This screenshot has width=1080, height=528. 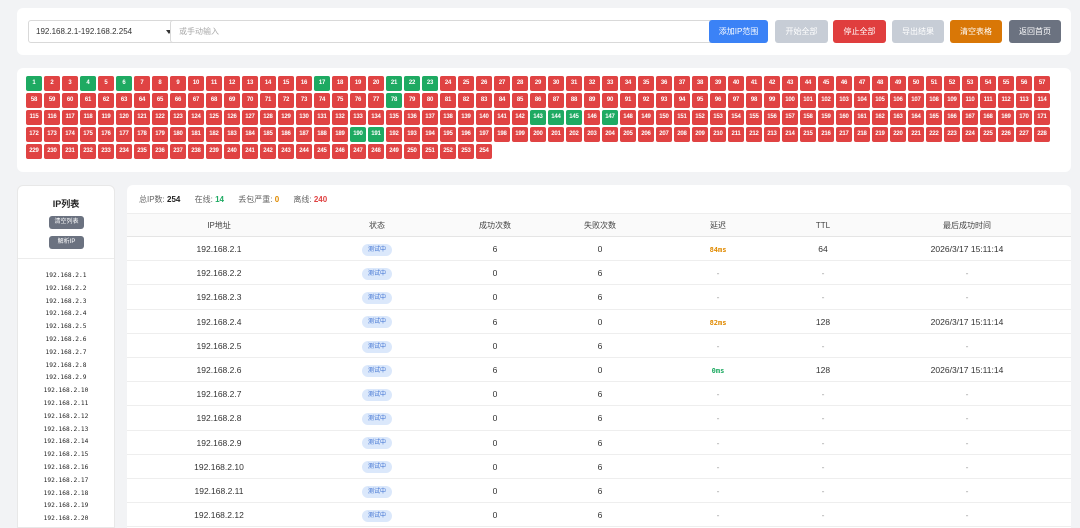 I want to click on ip-cell-204: 204, so click(x=610, y=134).